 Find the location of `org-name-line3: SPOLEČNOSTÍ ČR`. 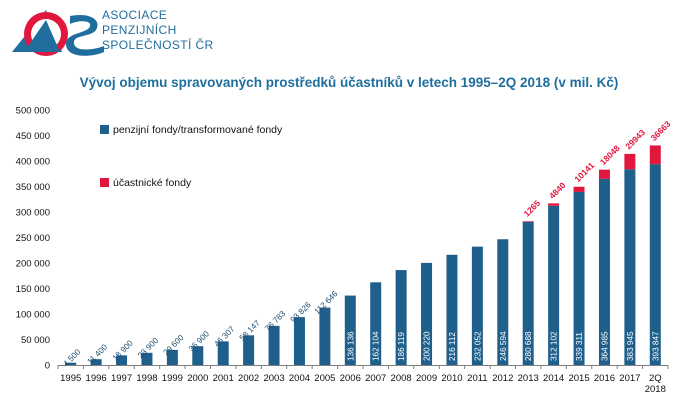

org-name-line3: SPOLEČNOSTÍ ČR is located at coordinates (158, 45).